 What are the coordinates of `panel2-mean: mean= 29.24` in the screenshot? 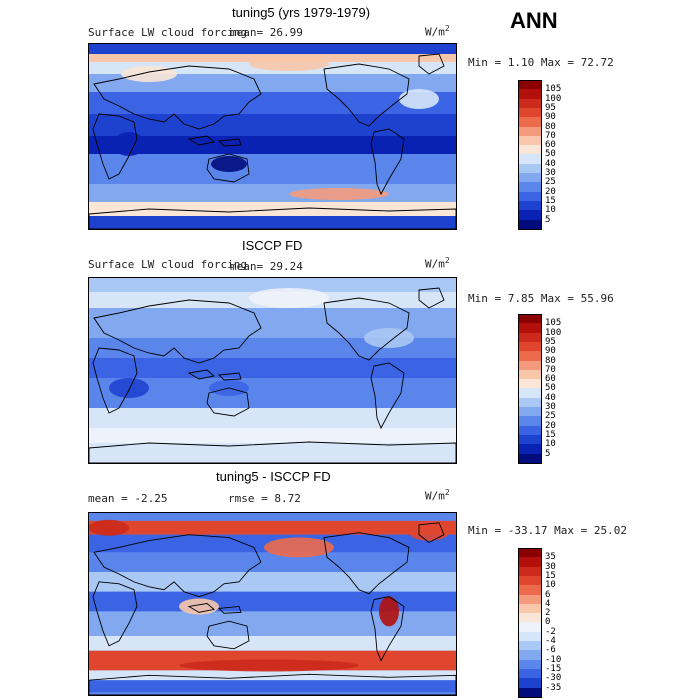 It's located at (266, 266).